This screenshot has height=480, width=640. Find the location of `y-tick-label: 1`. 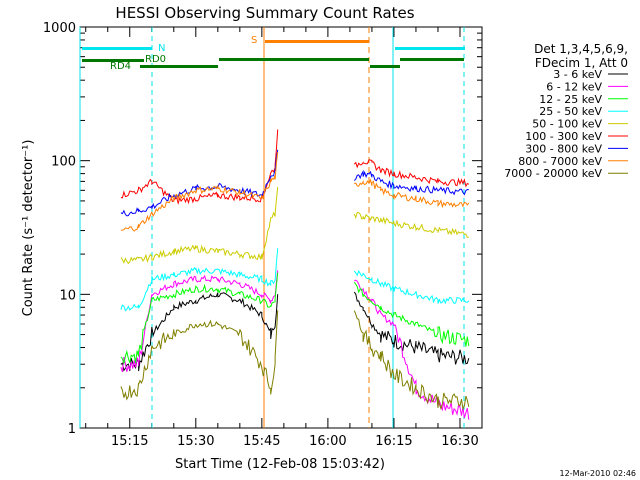

y-tick-label: 1 is located at coordinates (72, 429).